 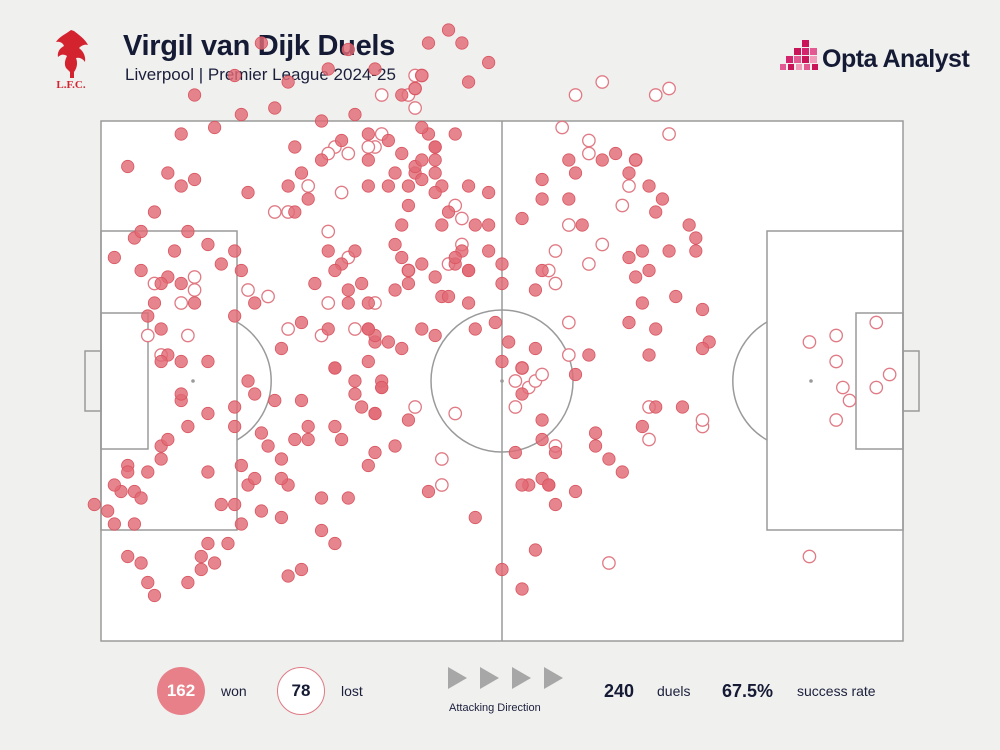 What do you see at coordinates (93, 381) in the screenshot?
I see `left-goal` at bounding box center [93, 381].